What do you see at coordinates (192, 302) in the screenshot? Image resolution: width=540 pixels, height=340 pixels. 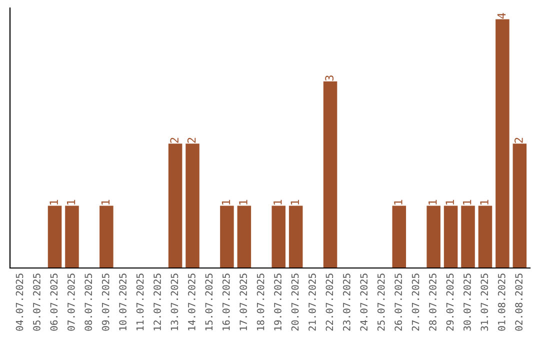 I see `x-tick-label: 14.07.2025` at bounding box center [192, 302].